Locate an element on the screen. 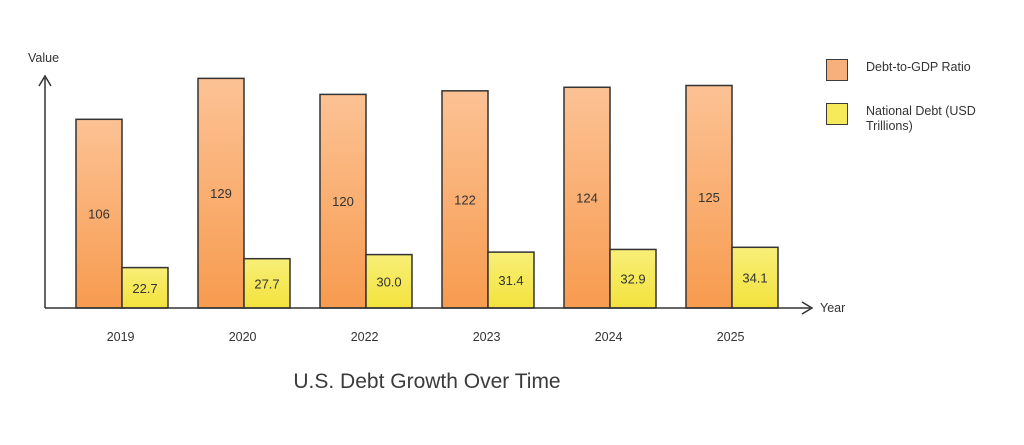 The image size is (1024, 445). legend-item-national-debt: National Debt (USD Trillions) is located at coordinates (921, 116).